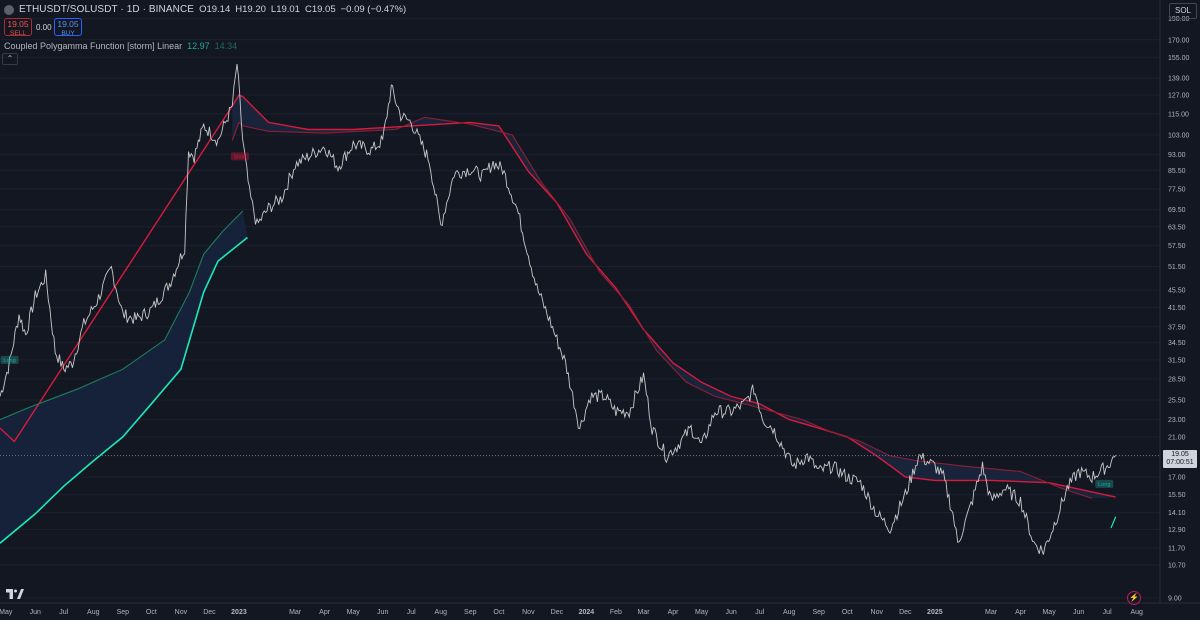  What do you see at coordinates (1177, 495) in the screenshot?
I see `price-tick-label: 15.50` at bounding box center [1177, 495].